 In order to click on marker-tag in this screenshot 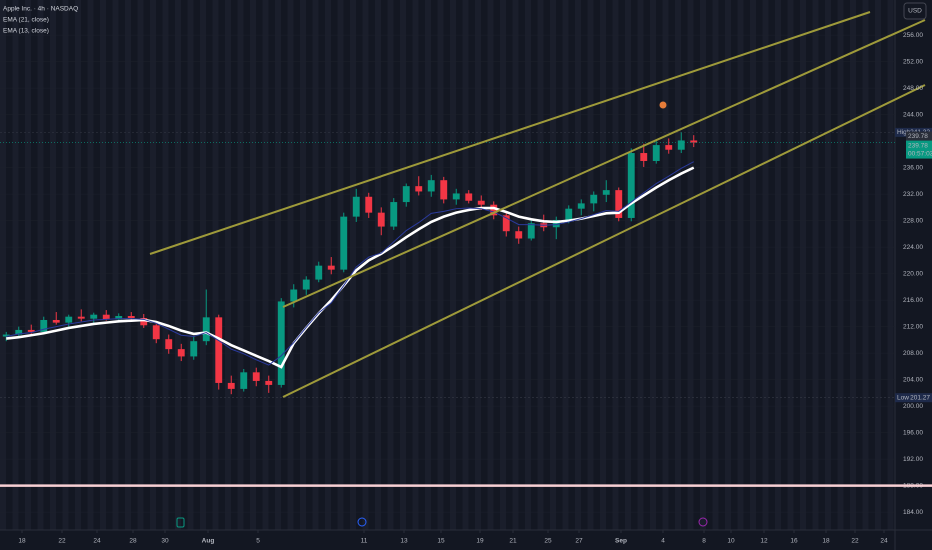, I will do `click(913, 398)`.